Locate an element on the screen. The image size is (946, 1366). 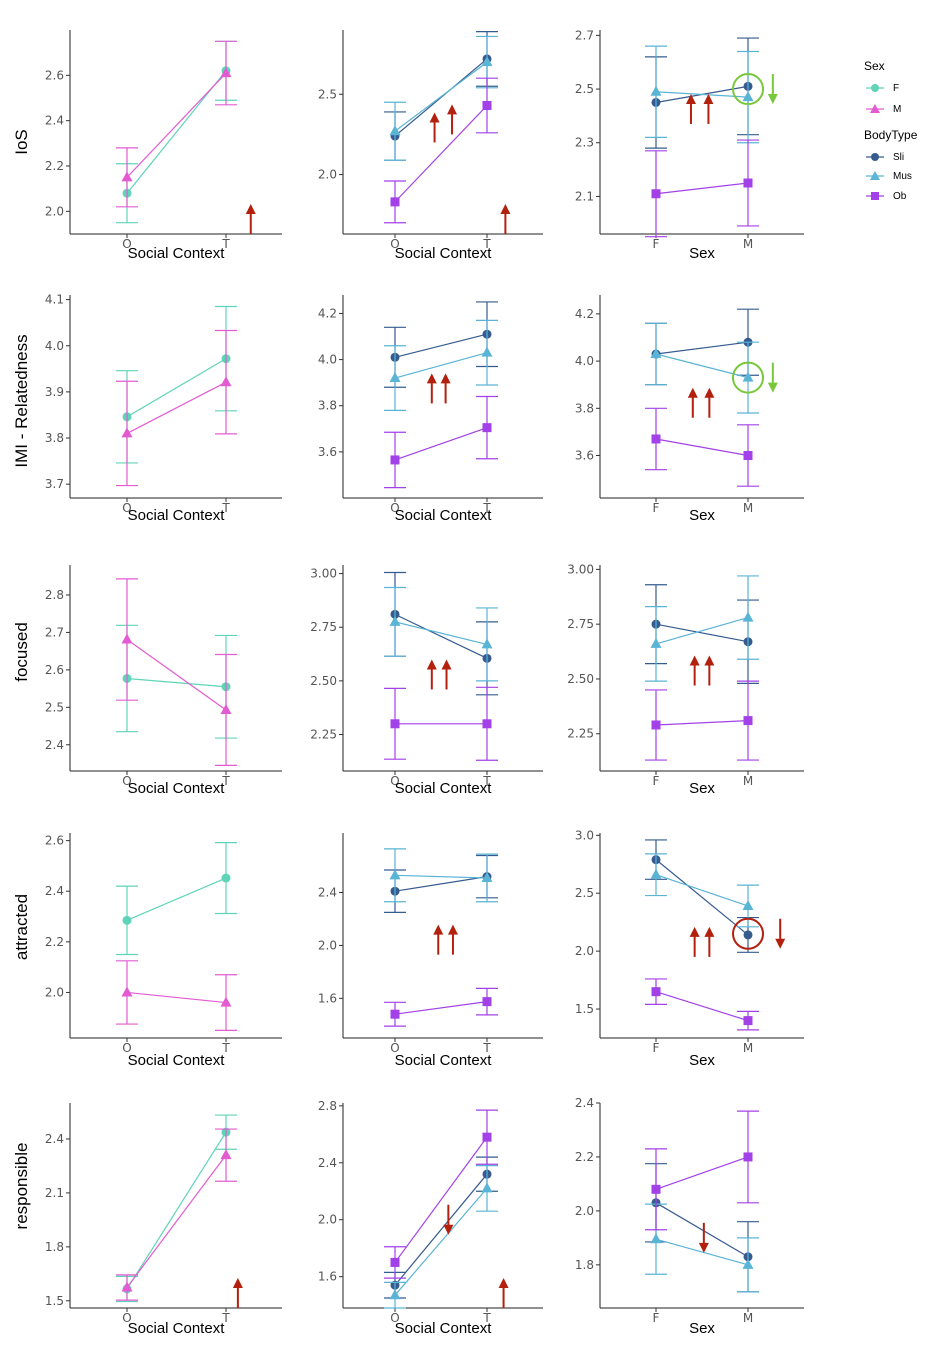
y-tick-label: 1.6 is located at coordinates (327, 1277).